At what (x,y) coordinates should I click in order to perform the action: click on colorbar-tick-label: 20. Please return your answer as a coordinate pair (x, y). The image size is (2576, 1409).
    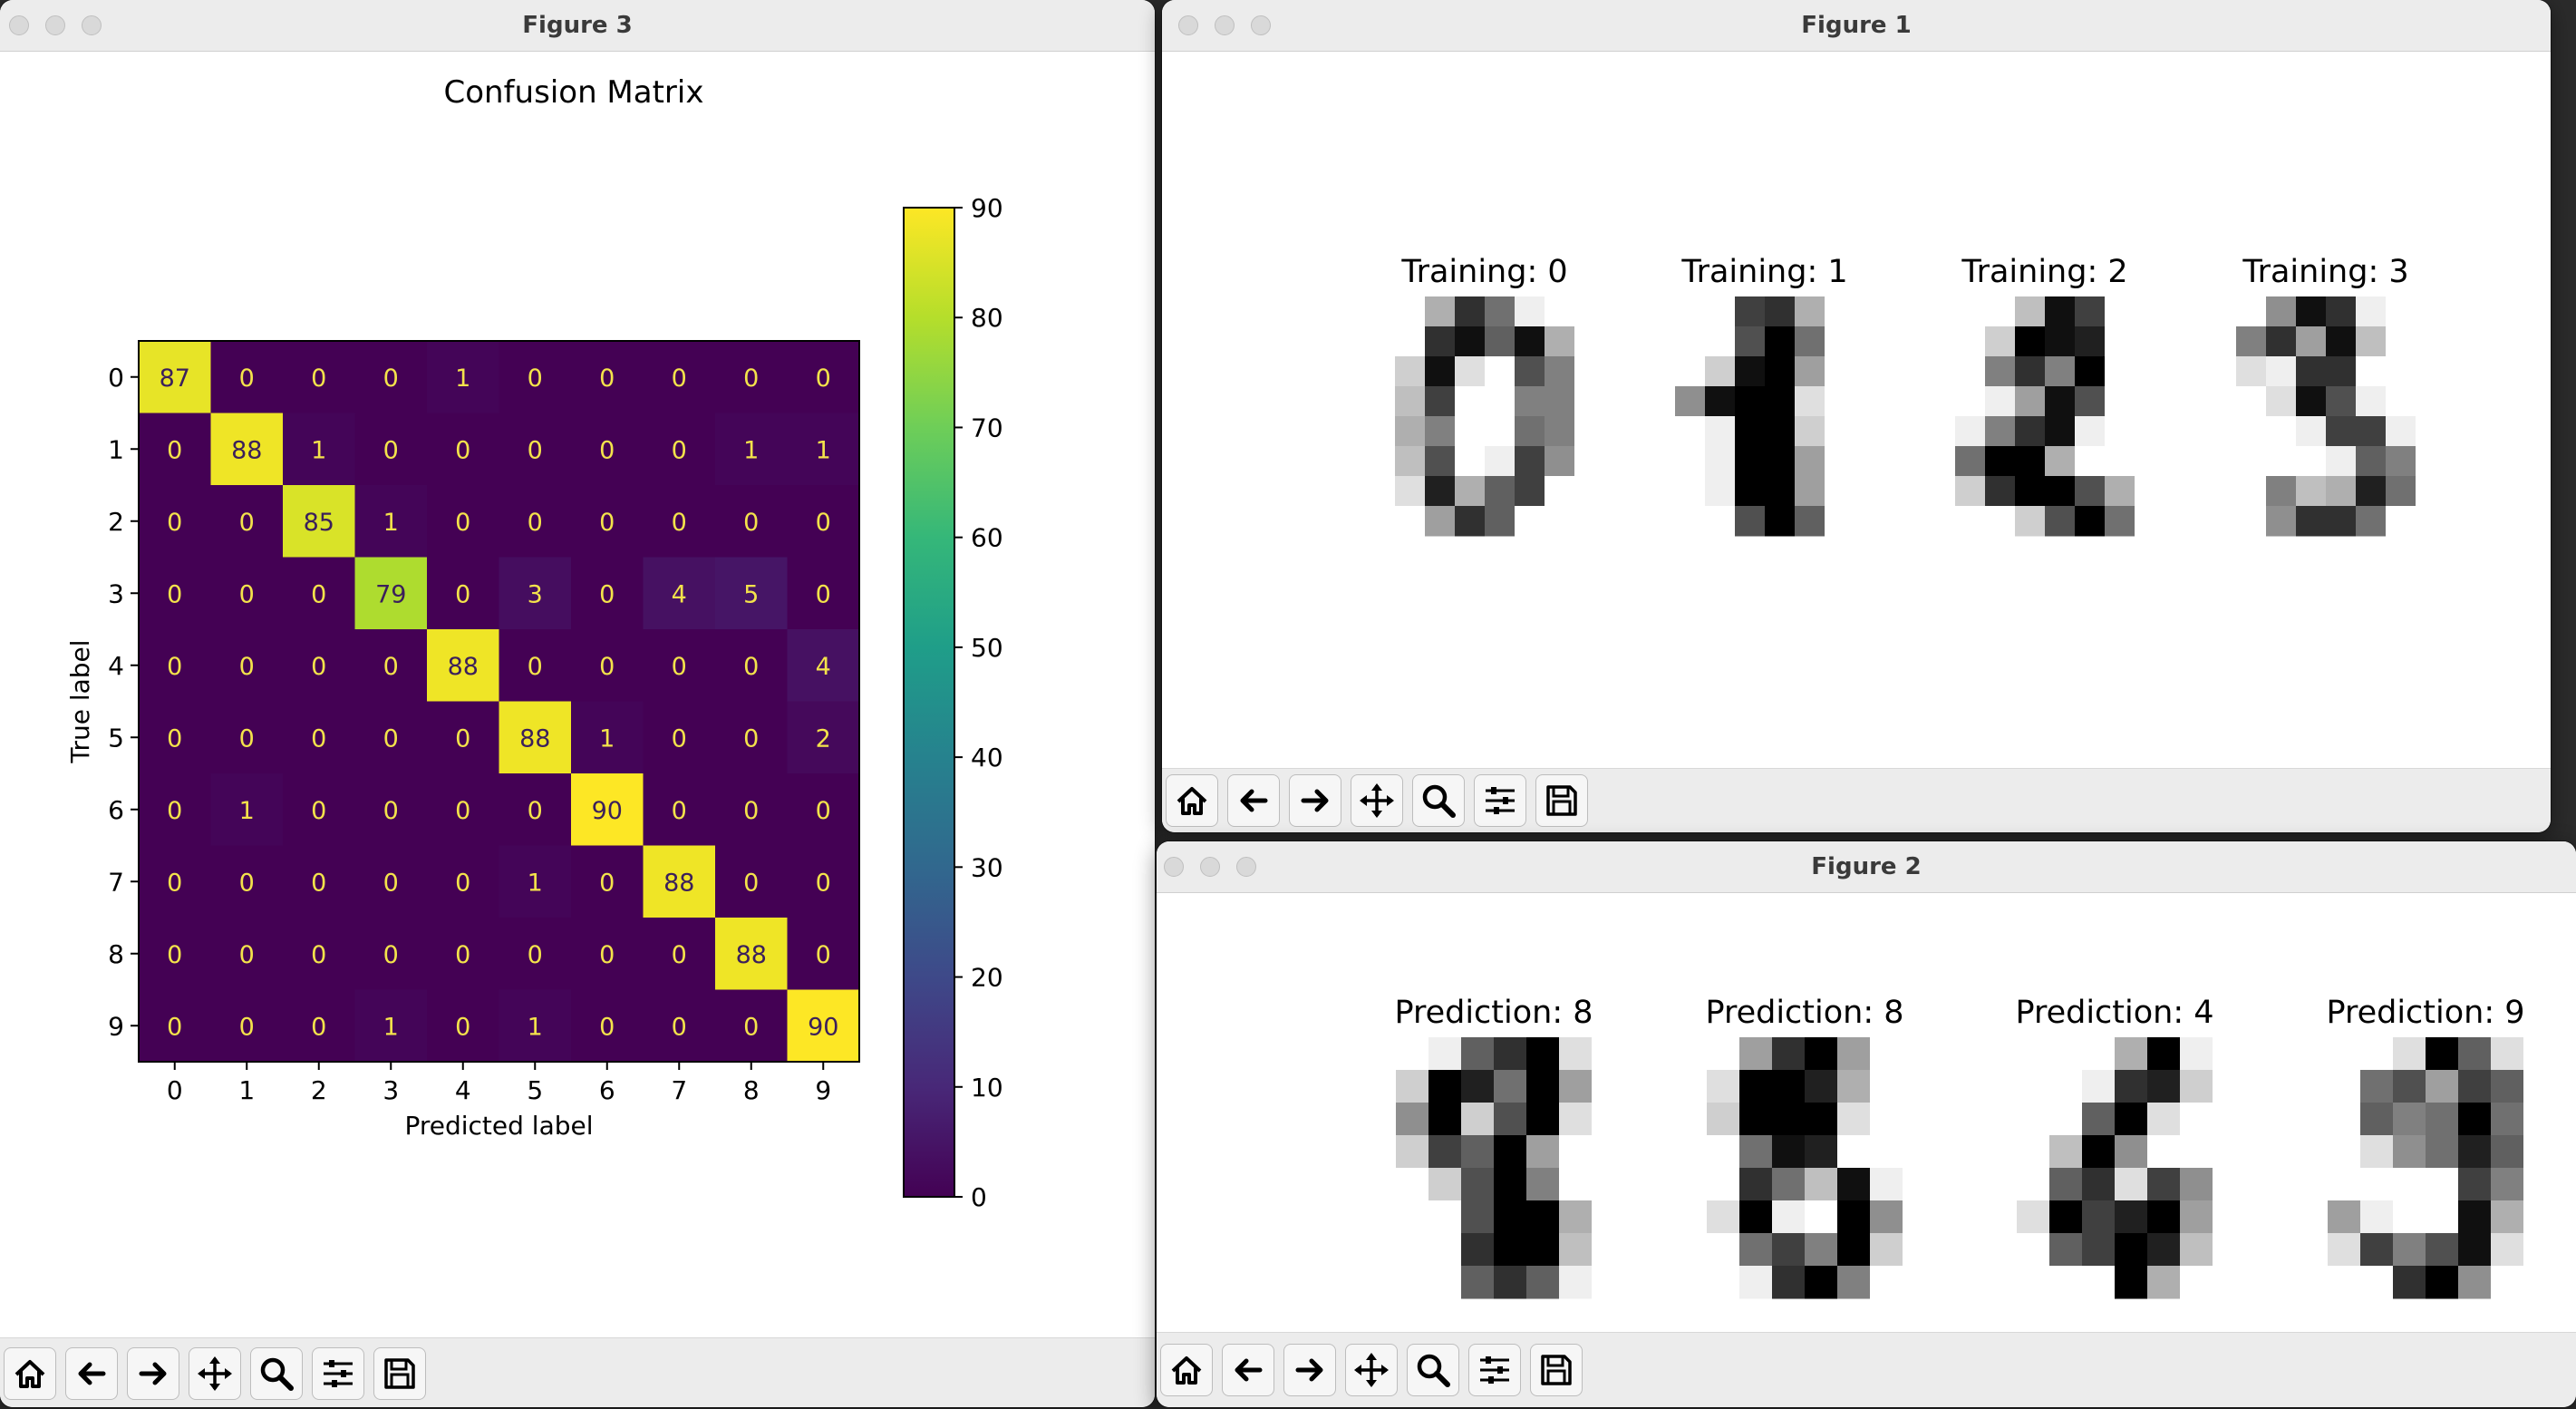
    Looking at the image, I should click on (987, 978).